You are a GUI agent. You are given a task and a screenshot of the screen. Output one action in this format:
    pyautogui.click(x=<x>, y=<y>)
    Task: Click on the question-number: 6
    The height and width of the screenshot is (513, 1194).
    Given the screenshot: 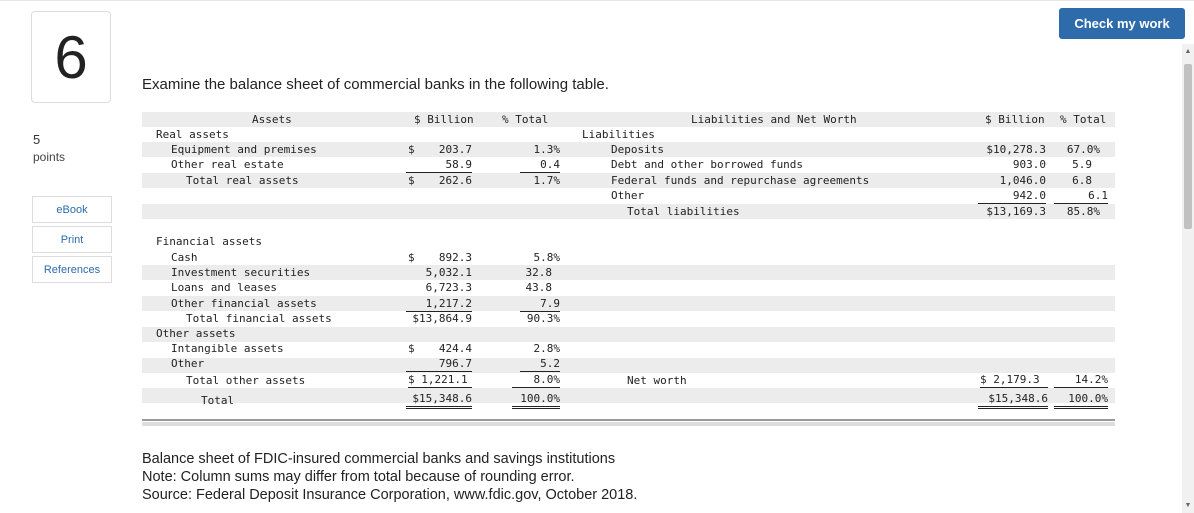 What is the action you would take?
    pyautogui.click(x=71, y=57)
    